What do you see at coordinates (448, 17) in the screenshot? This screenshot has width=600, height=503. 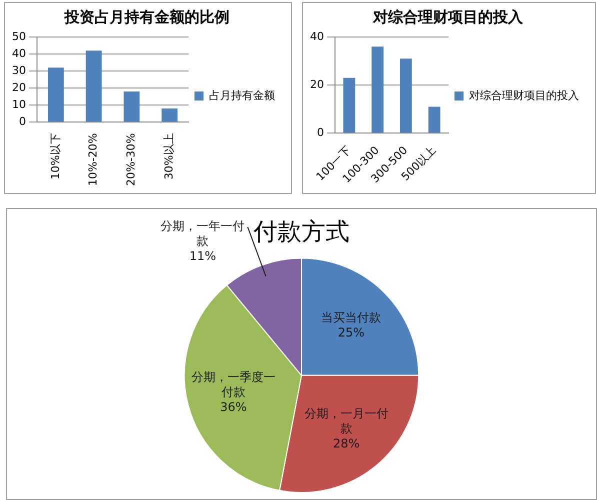 I see `chart-title: 对综合理财项目的投入` at bounding box center [448, 17].